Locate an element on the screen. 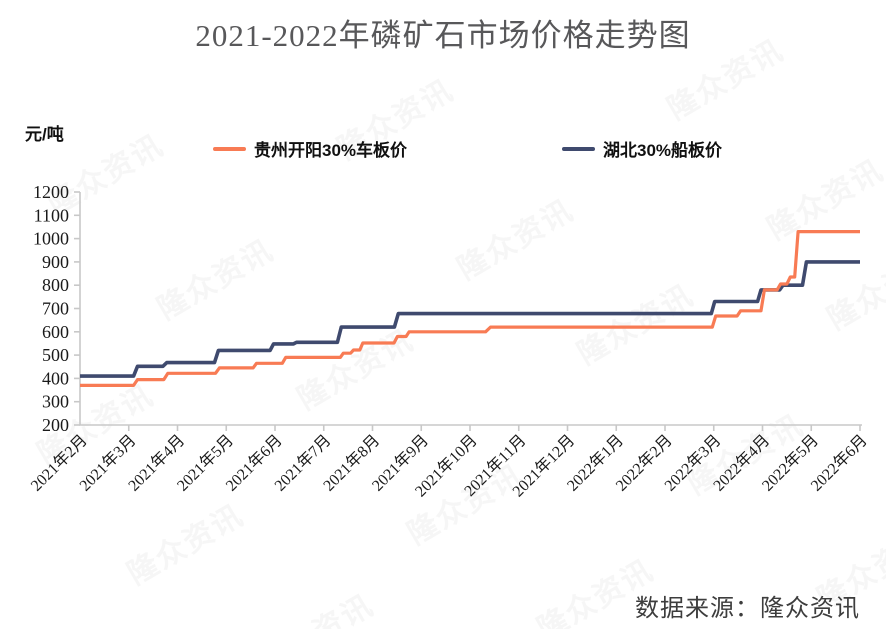 The image size is (886, 629). y-axis-tick-label: 800 is located at coordinates (55, 285).